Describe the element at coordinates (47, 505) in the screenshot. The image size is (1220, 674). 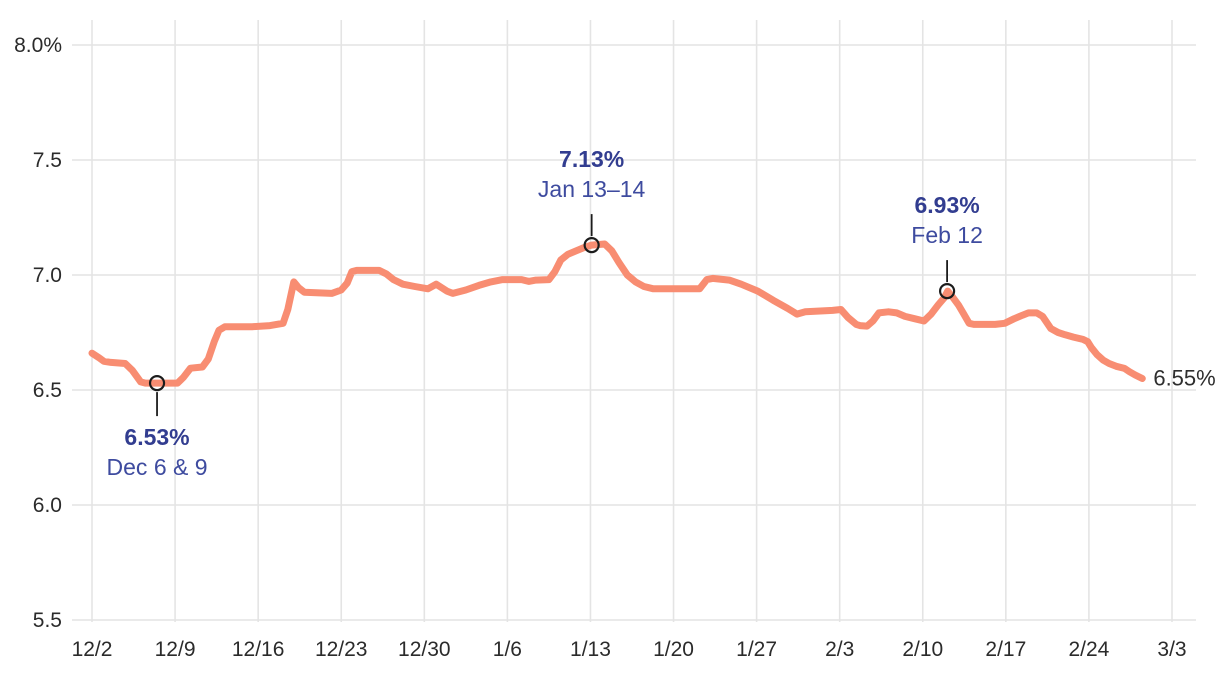
I see `y-tick-label: 6.0` at that location.